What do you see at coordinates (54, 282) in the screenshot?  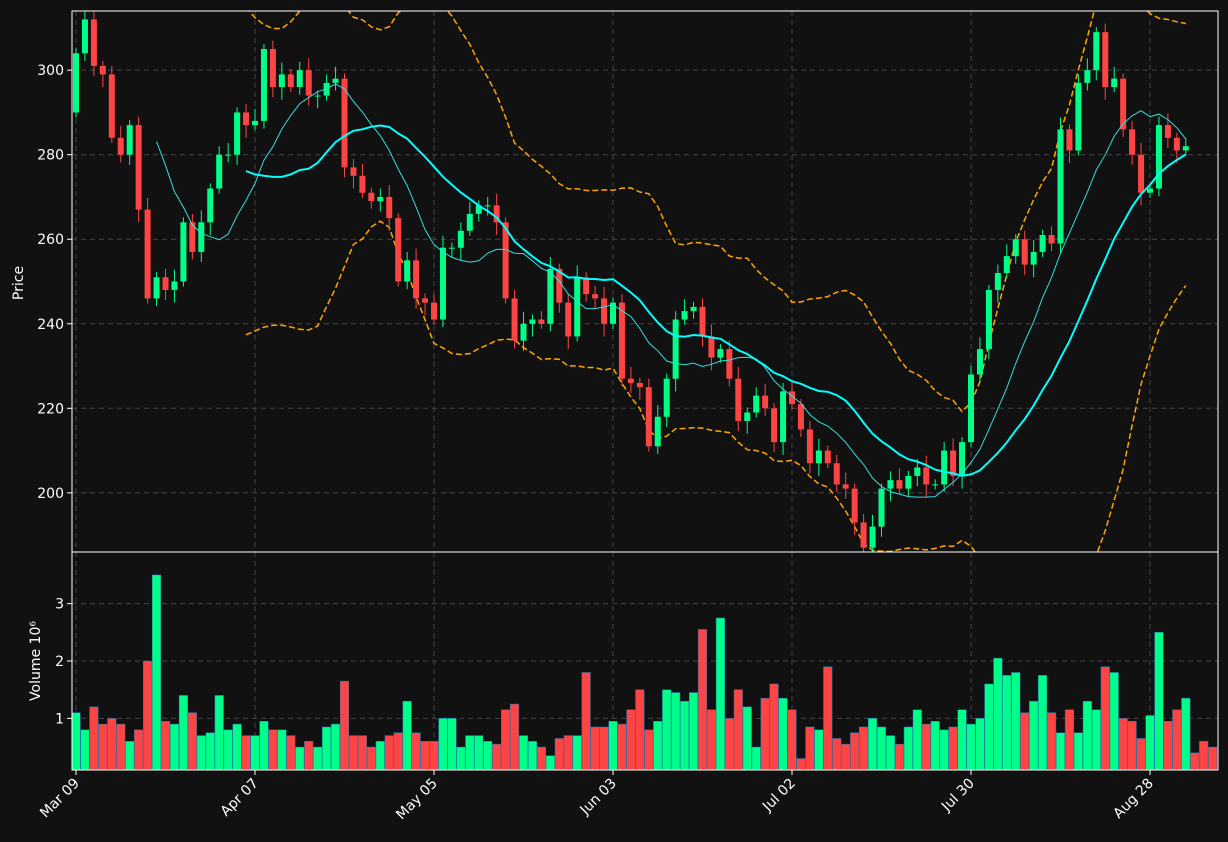 I see `price-y-ticks: 200 220 240 260 280 300` at bounding box center [54, 282].